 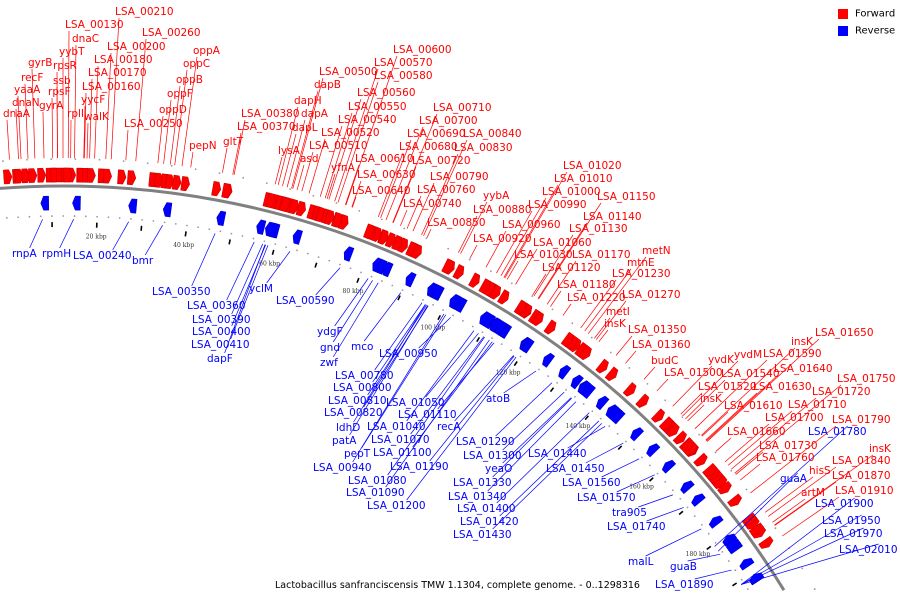 I want to click on forward-gene-label: LSA_01010, so click(x=583, y=179).